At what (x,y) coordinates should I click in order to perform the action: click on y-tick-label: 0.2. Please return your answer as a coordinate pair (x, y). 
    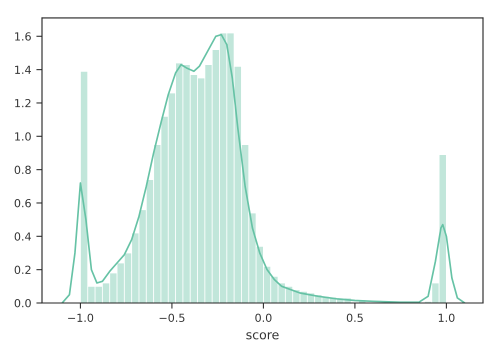
    Looking at the image, I should click on (22, 270).